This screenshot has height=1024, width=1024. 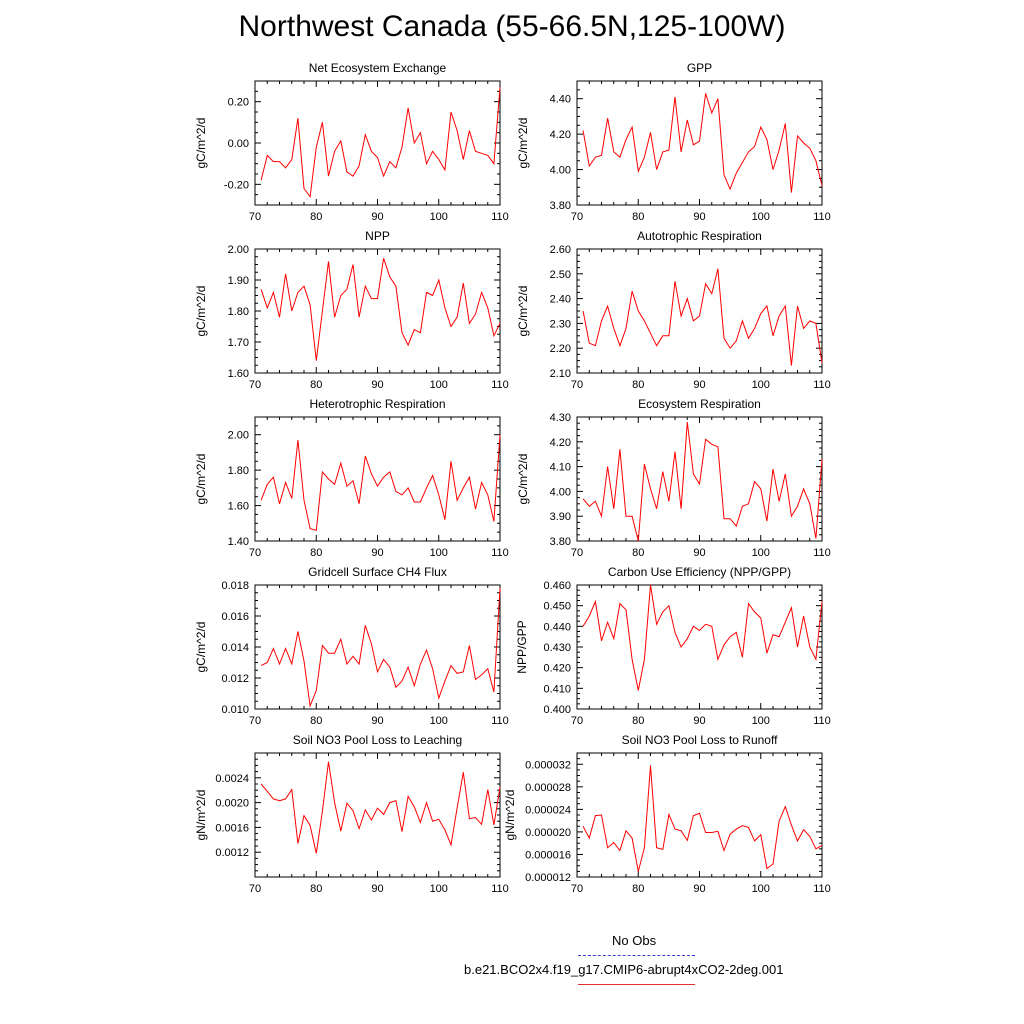 I want to click on panel-title: Soil NO3 Pool Loss to Leaching, so click(x=377, y=740).